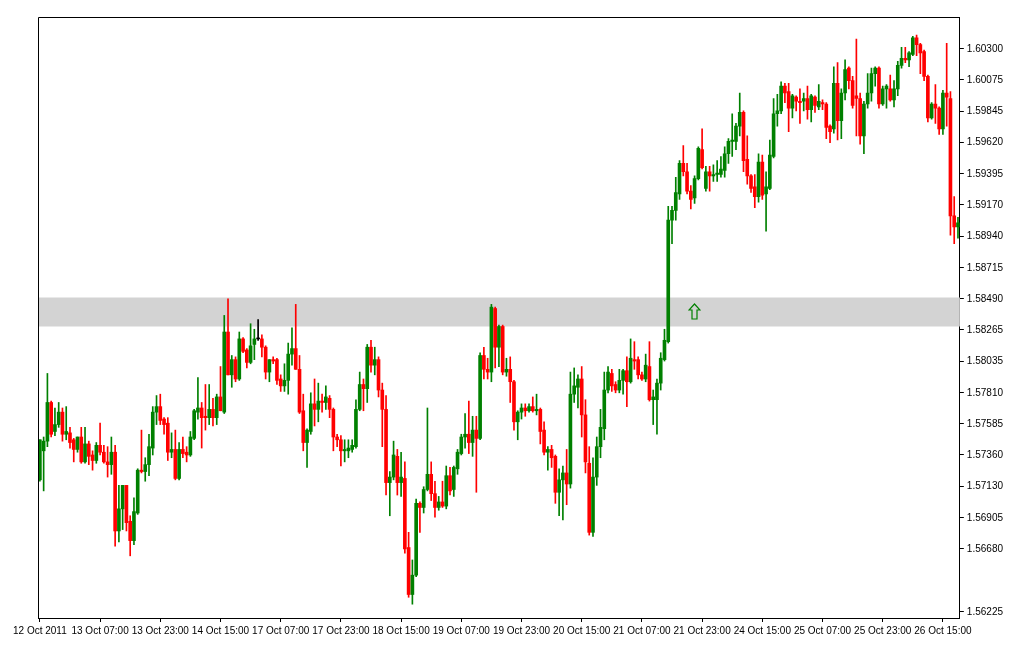 This screenshot has height=648, width=1018. I want to click on x-tick-label: 18 Oct 15:00, so click(401, 630).